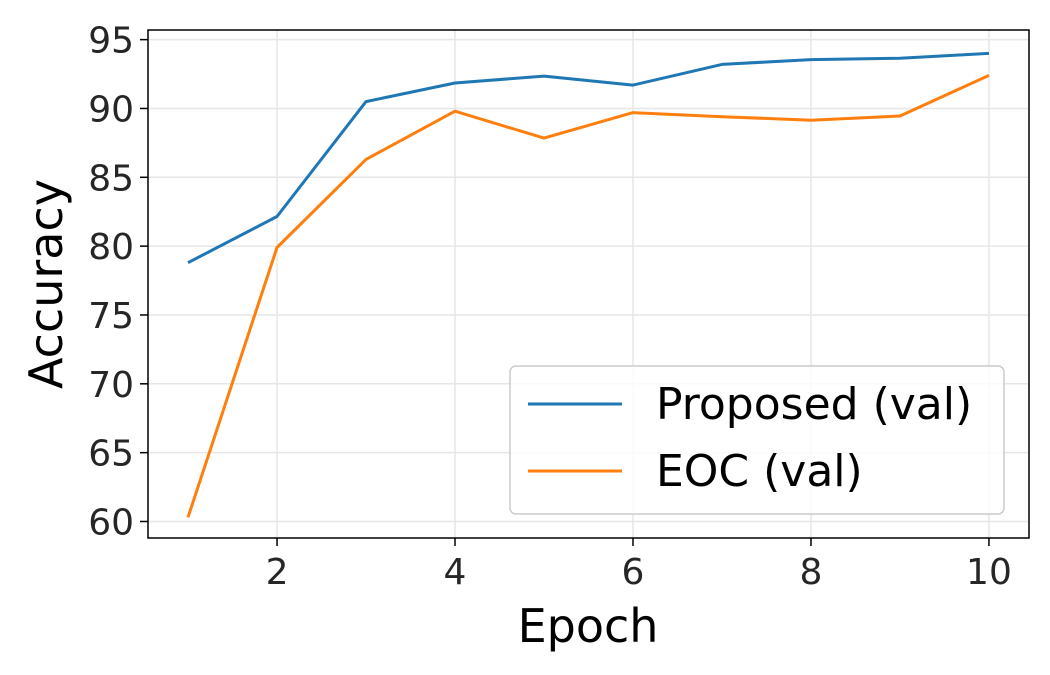  I want to click on legend: Proposed (val) EOC (val), so click(757, 440).